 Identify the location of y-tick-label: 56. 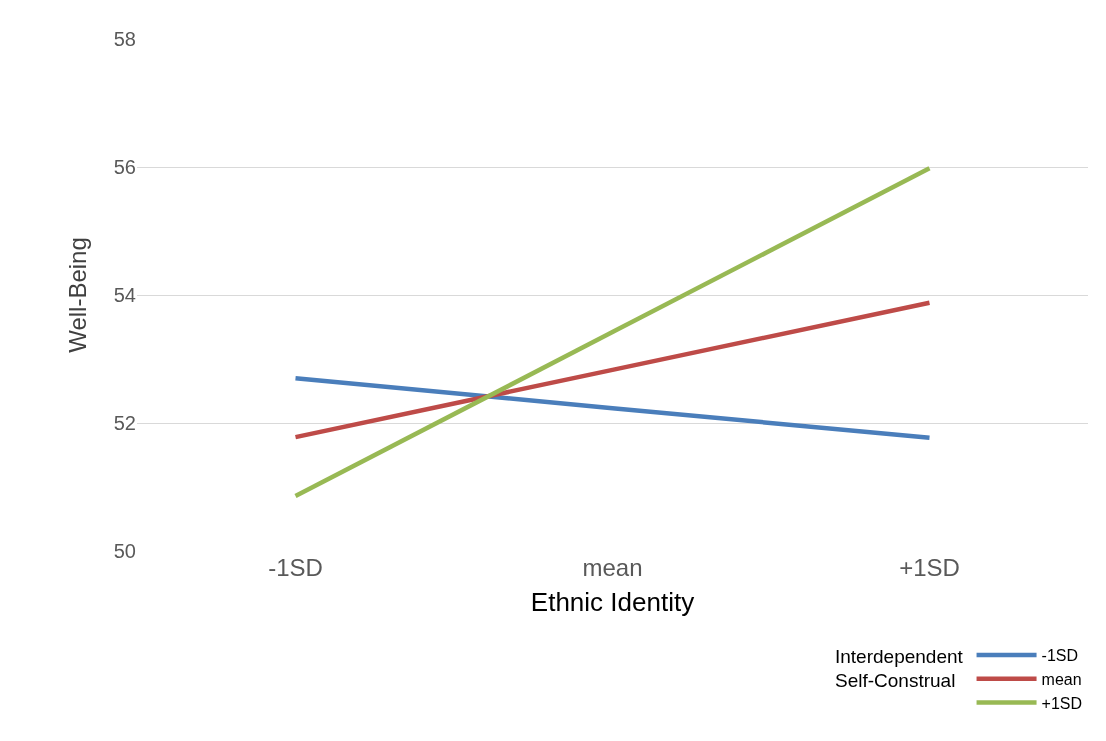
(124, 167).